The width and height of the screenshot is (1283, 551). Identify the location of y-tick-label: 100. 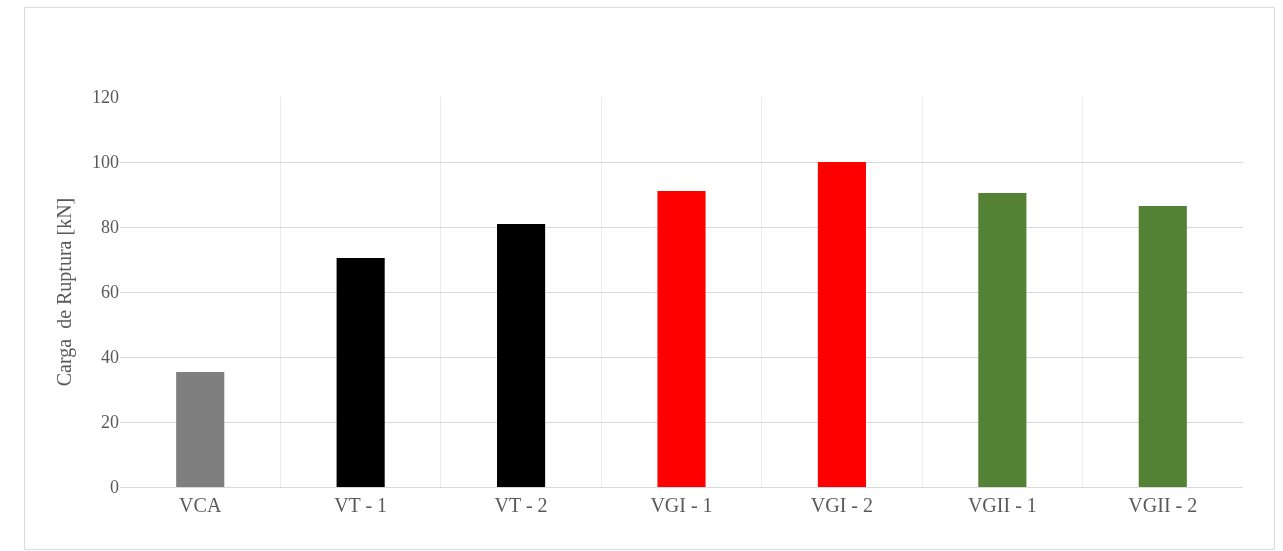
(105, 162).